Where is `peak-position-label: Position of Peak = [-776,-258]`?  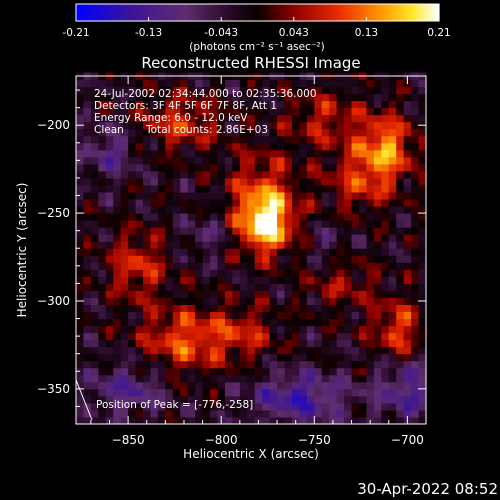 peak-position-label: Position of Peak = [-776,-258] is located at coordinates (174, 405).